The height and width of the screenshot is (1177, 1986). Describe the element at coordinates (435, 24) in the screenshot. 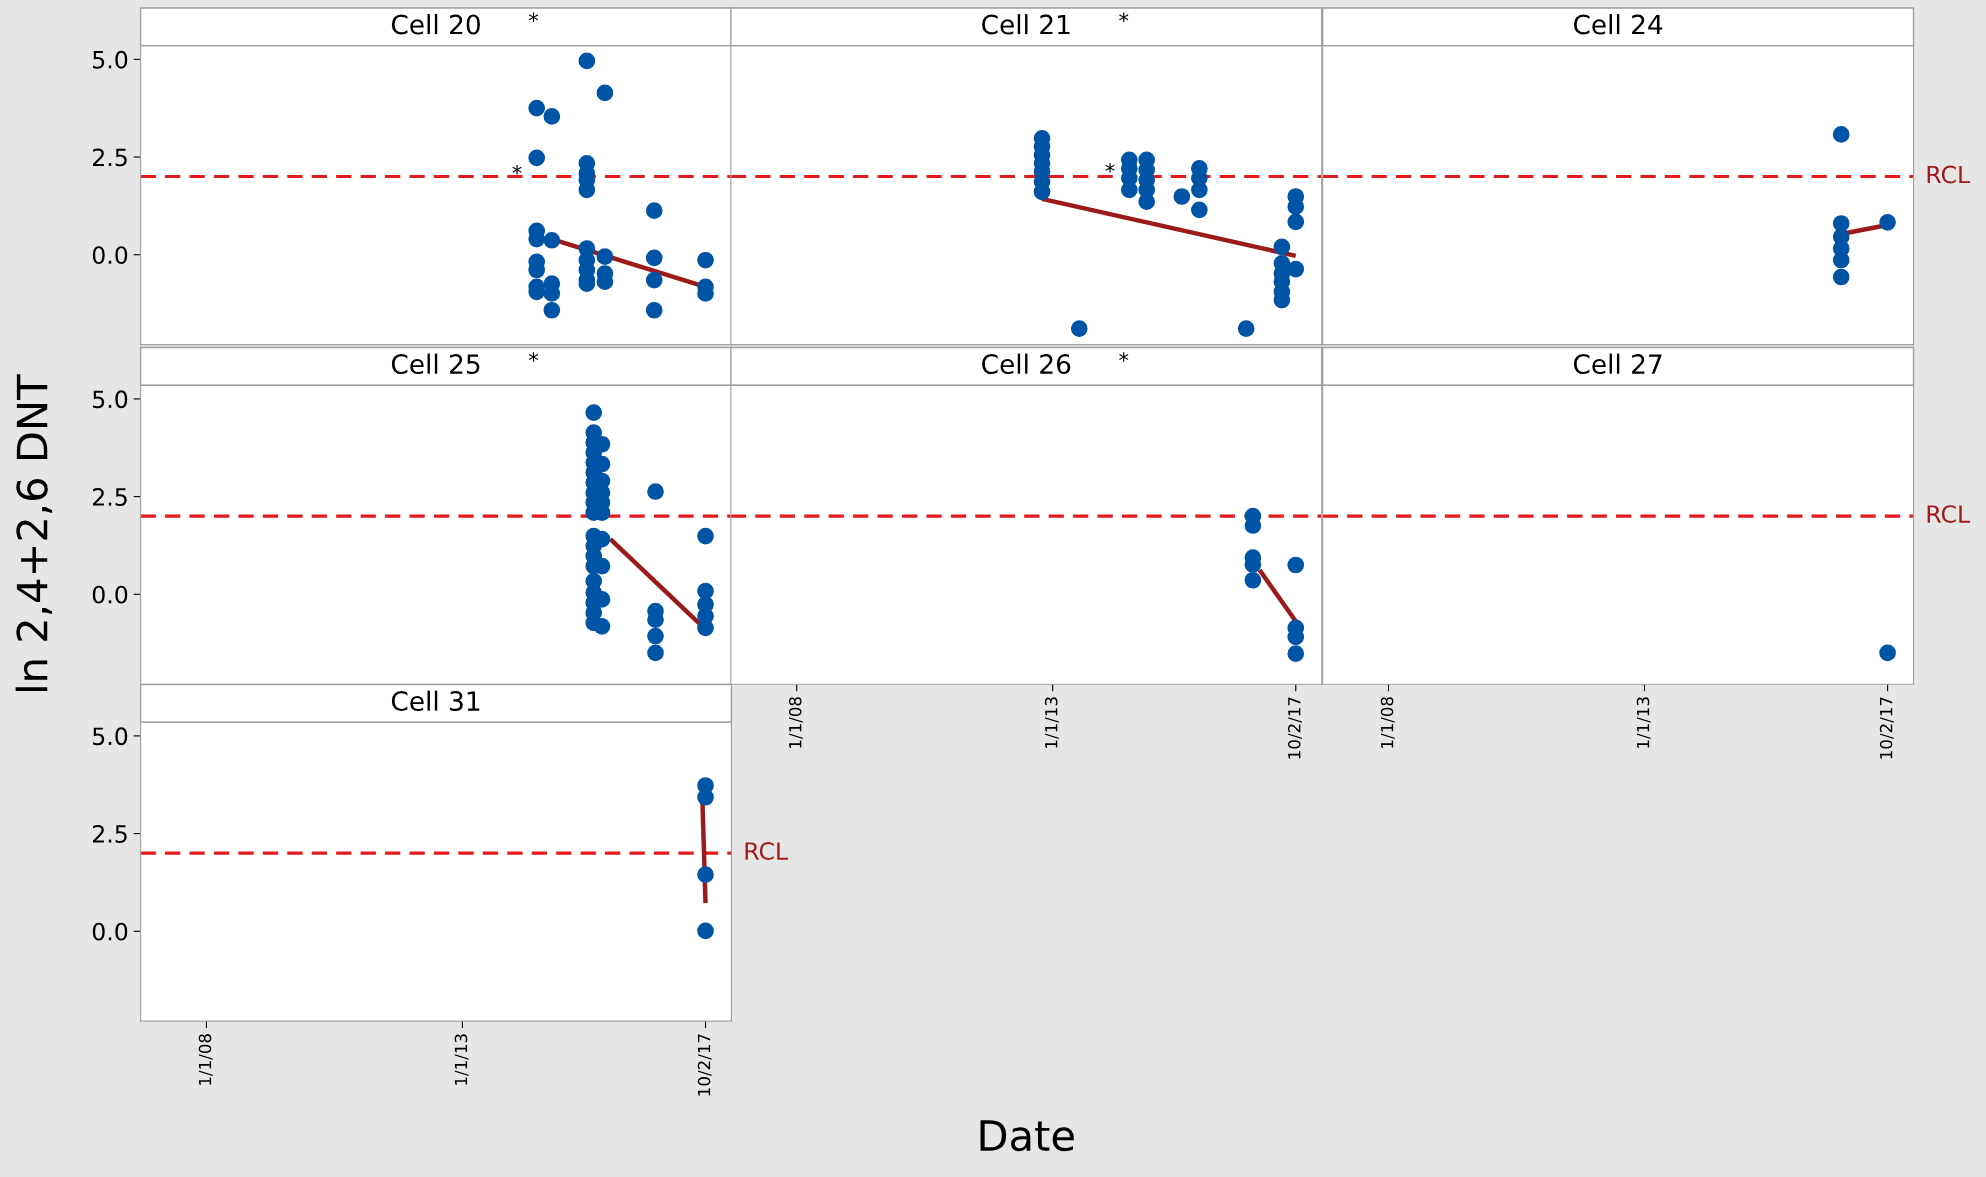

I see `chart-title: Cell 20` at that location.